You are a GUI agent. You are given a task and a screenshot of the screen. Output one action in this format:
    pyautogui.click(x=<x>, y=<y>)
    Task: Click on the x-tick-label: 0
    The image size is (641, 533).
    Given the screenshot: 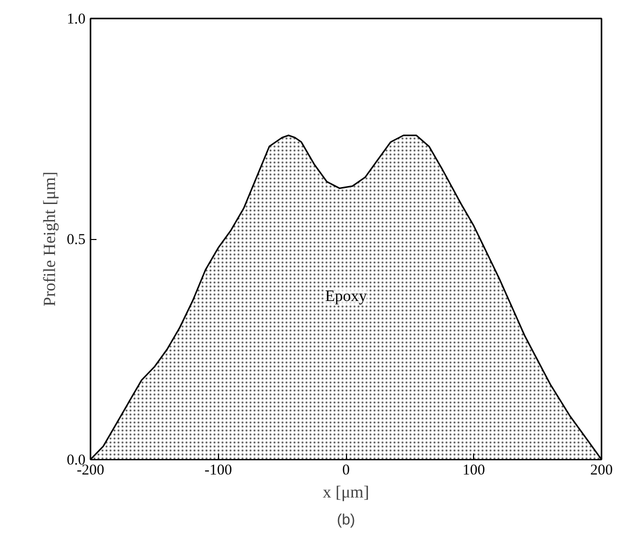 What is the action you would take?
    pyautogui.click(x=346, y=470)
    